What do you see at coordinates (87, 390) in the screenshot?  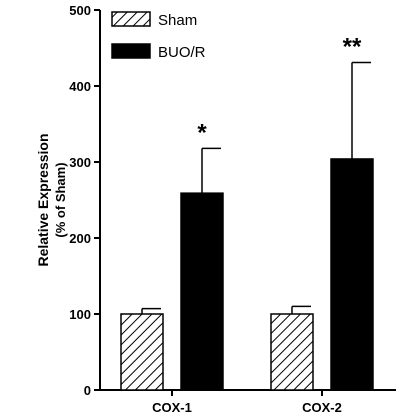 I see `y-tick-label-0: 0` at bounding box center [87, 390].